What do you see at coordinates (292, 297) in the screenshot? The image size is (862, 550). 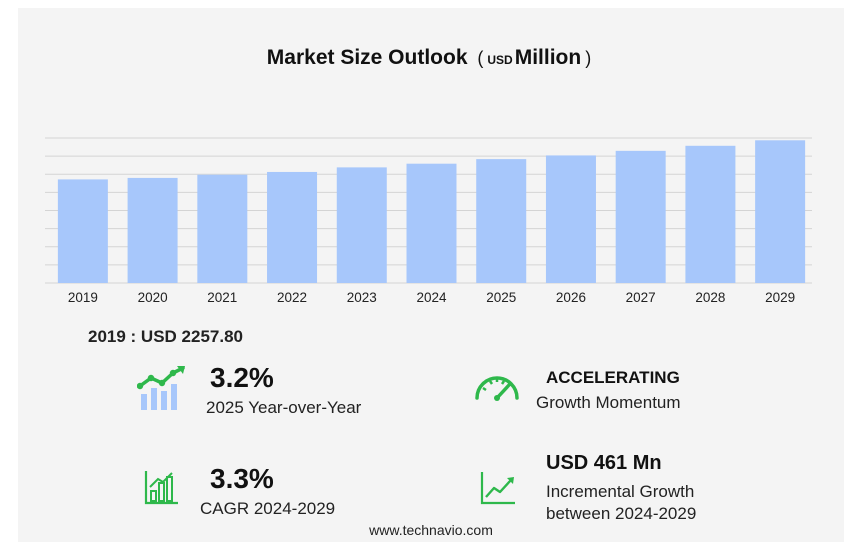 I see `x-tick-label: 2022` at bounding box center [292, 297].